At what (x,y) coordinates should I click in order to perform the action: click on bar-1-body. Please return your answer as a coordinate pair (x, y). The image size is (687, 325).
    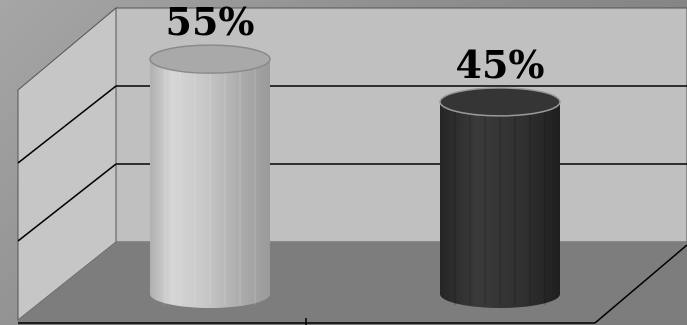
    Looking at the image, I should click on (210, 183).